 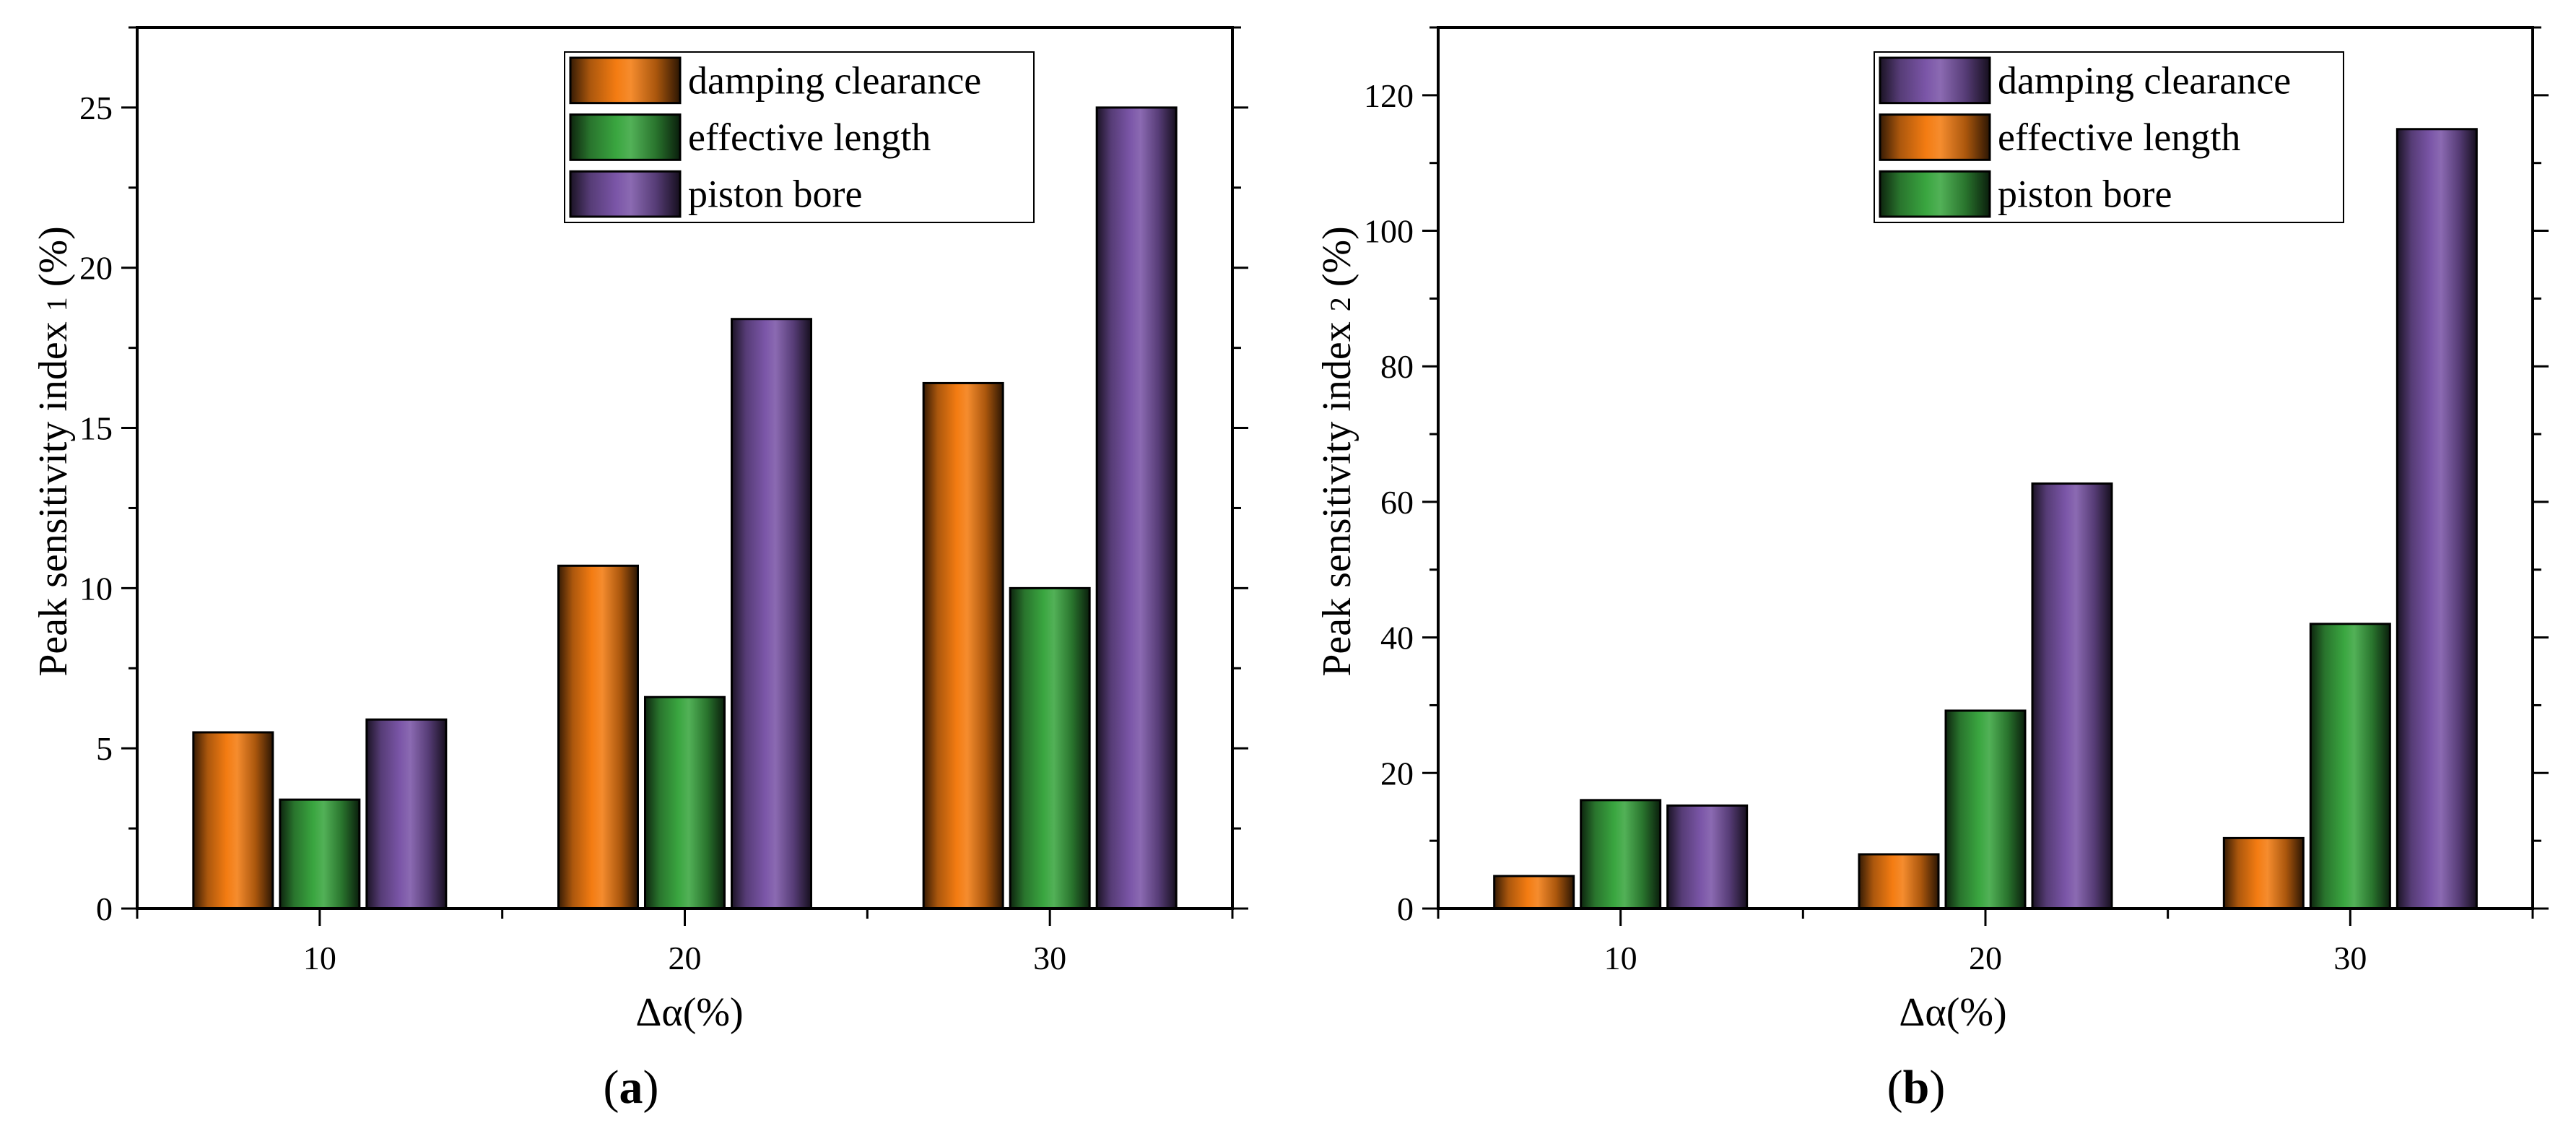 What do you see at coordinates (1916, 1087) in the screenshot?
I see `chart-b-panel-label: (b)` at bounding box center [1916, 1087].